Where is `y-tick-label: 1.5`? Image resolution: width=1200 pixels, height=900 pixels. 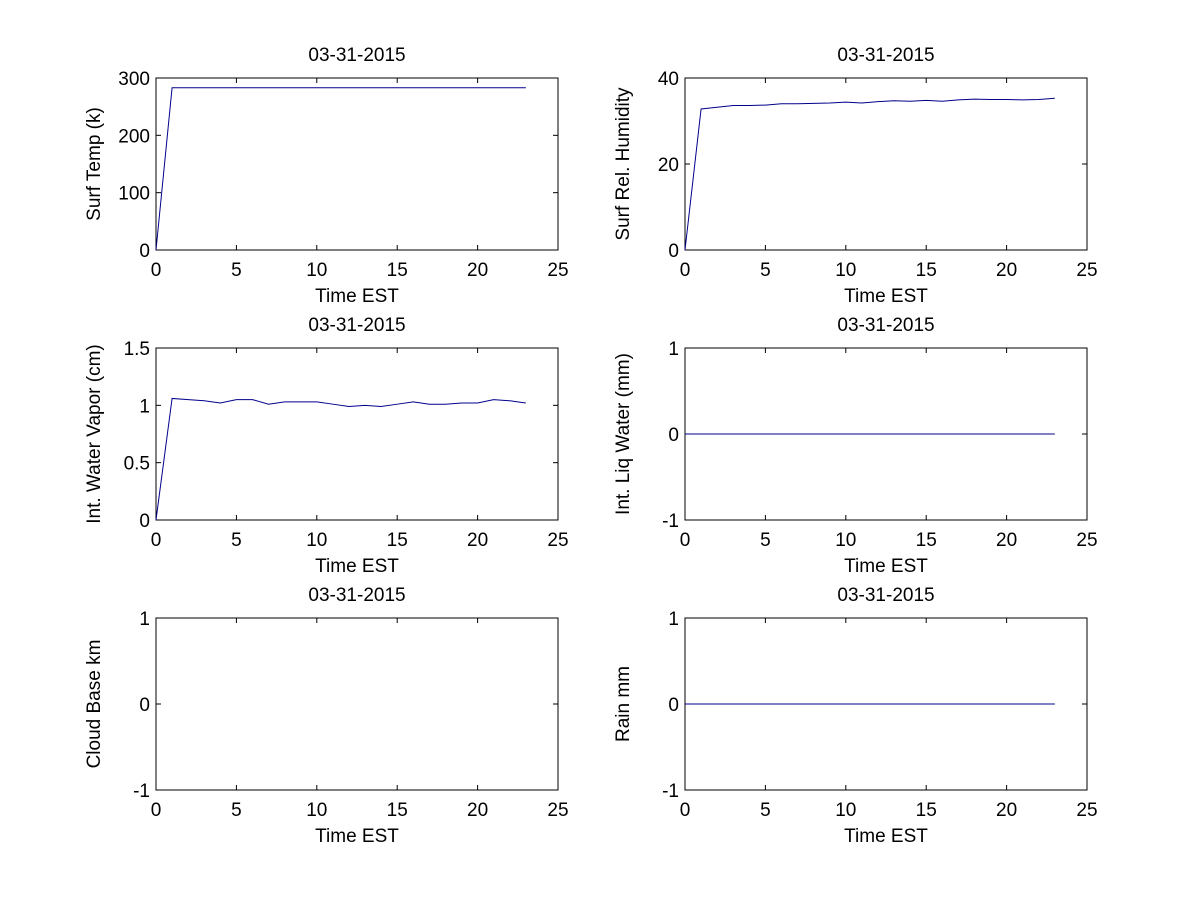 y-tick-label: 1.5 is located at coordinates (137, 349).